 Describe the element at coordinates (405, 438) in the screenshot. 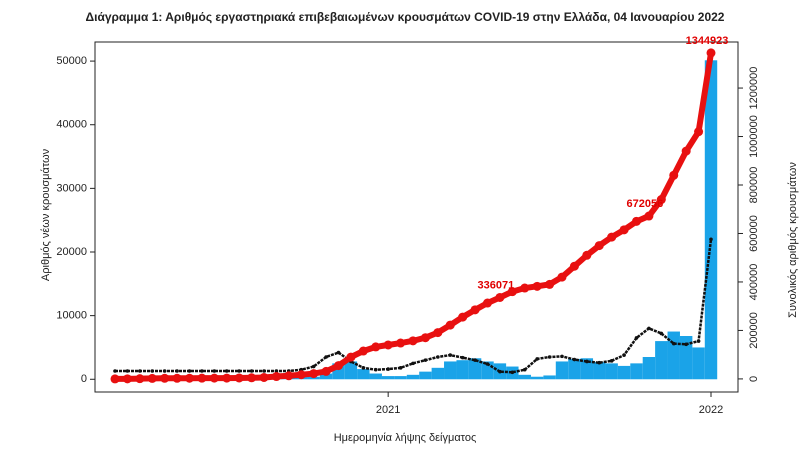

I see `x-axis-label: Ημερομηνία λήψης δείγματος` at that location.